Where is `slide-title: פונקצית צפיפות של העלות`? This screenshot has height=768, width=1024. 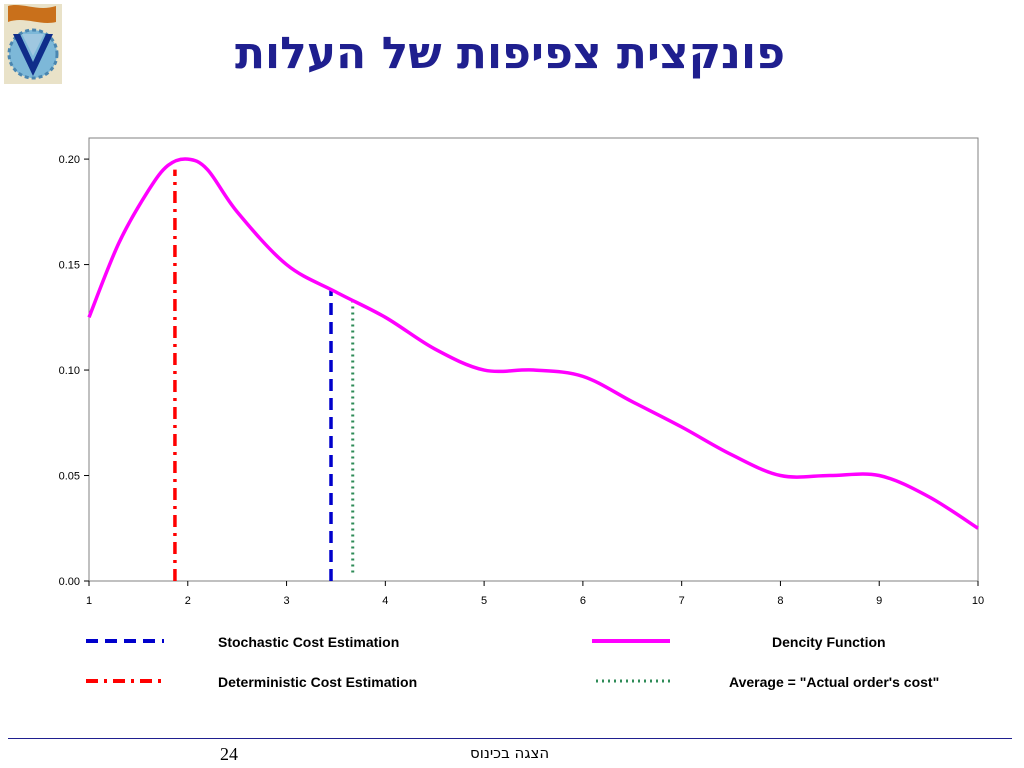 slide-title: פונקצית צפיפות של העלות is located at coordinates (510, 53).